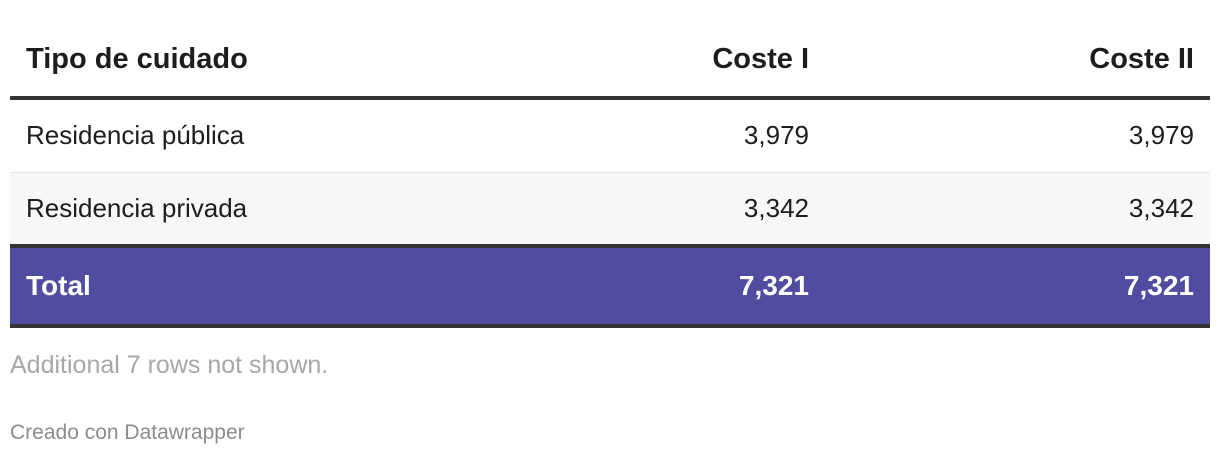 The width and height of the screenshot is (1220, 454). I want to click on cell-coste-1: 3,342, so click(720, 209).